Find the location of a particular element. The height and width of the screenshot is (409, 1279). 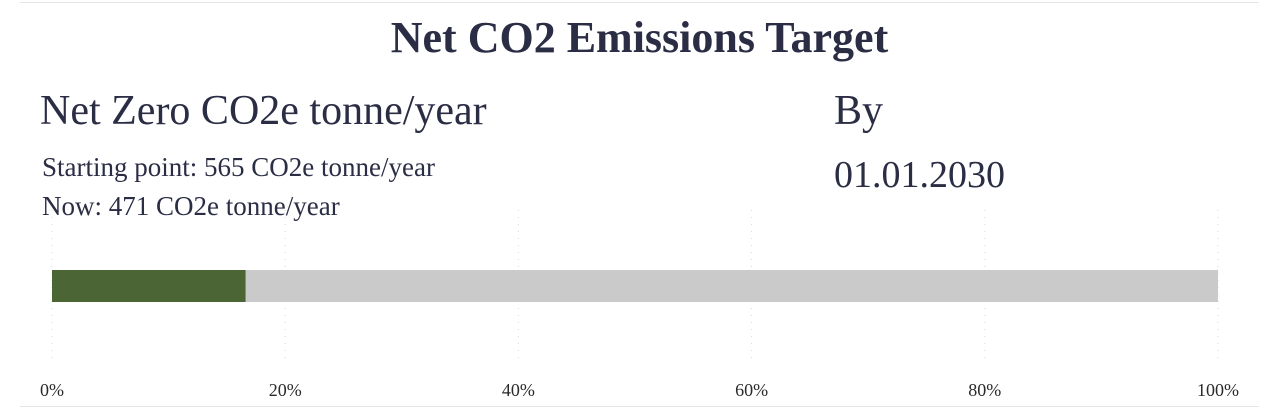

progress-track is located at coordinates (635, 286).